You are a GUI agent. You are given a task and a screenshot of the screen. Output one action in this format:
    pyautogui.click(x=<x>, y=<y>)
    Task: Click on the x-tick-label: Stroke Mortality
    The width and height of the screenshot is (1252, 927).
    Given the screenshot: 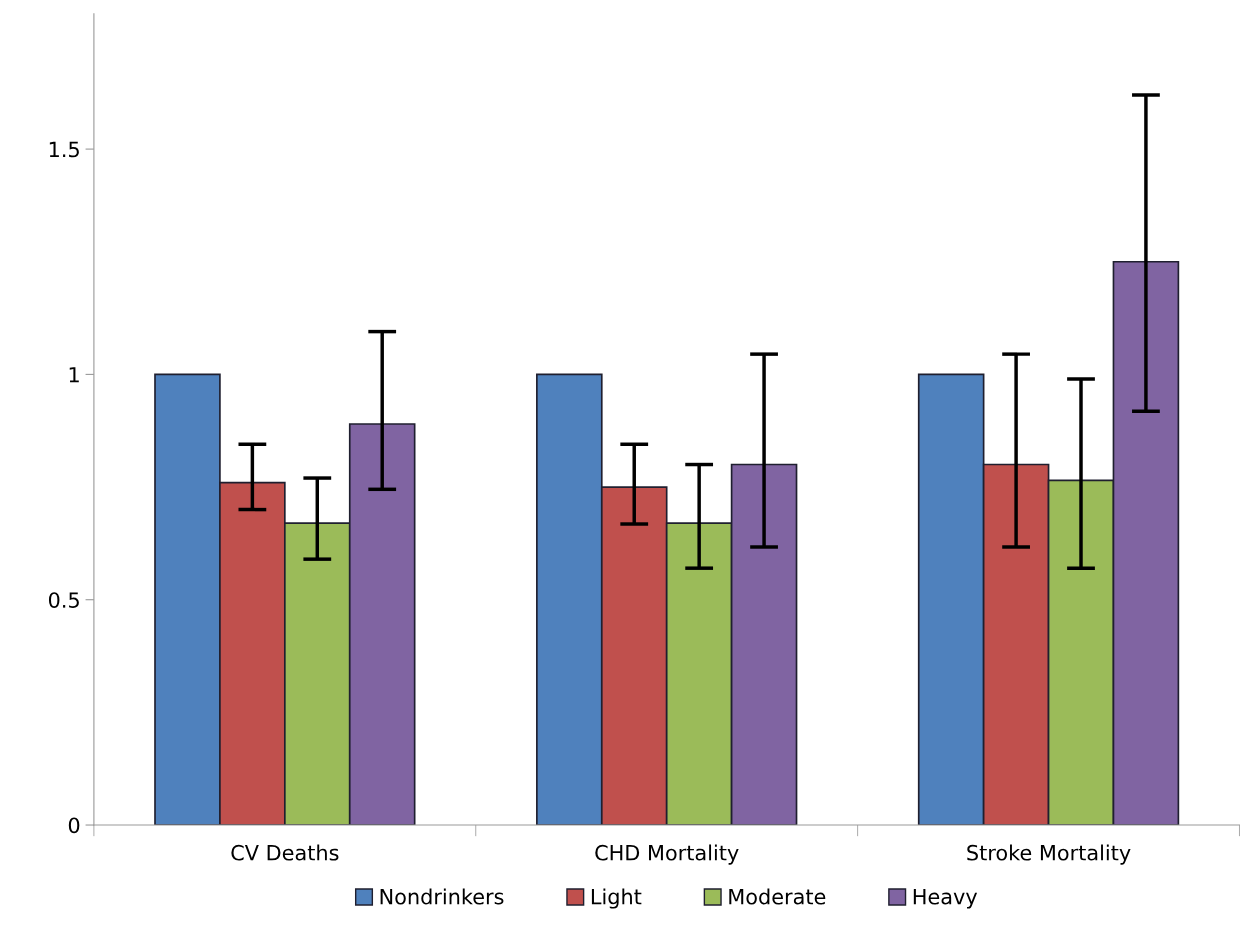 What is the action you would take?
    pyautogui.click(x=1049, y=854)
    